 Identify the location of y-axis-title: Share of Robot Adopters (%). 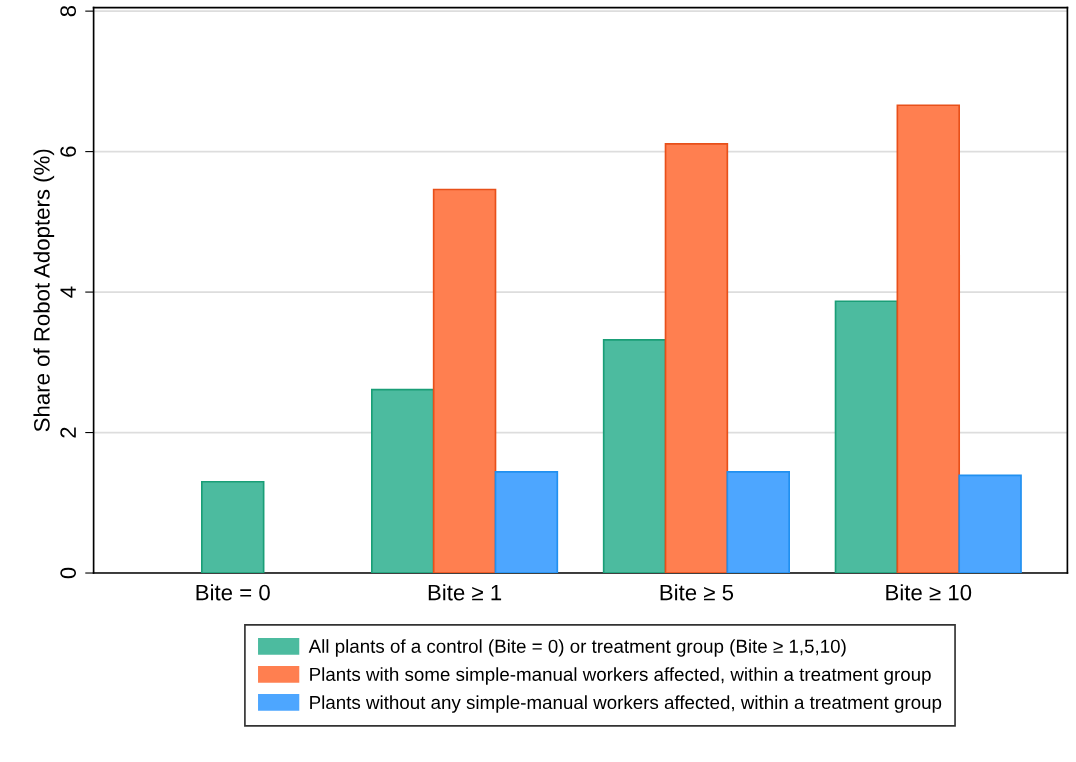
(44, 290).